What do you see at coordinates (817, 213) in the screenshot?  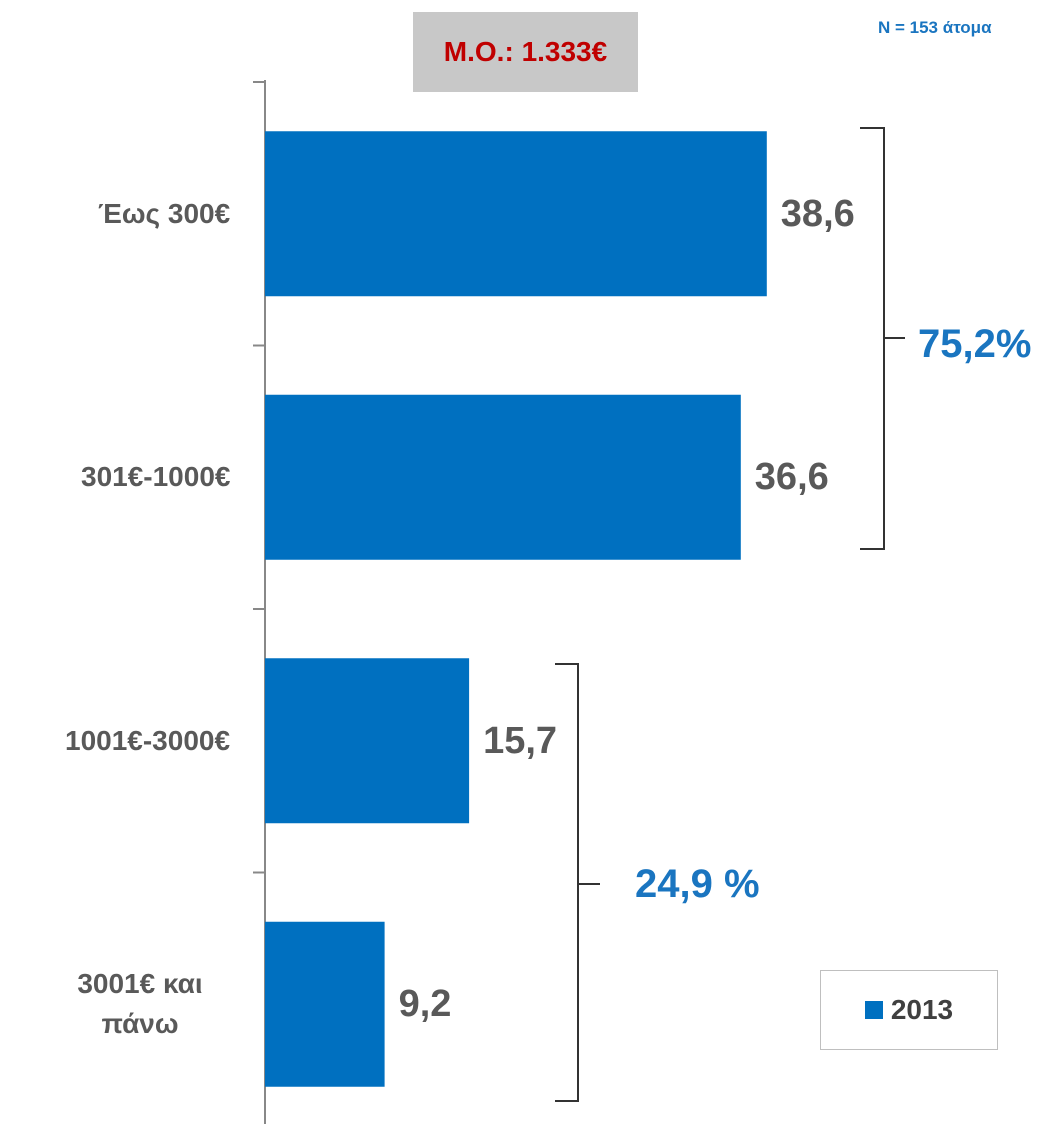 I see `value-label: 38,6` at bounding box center [817, 213].